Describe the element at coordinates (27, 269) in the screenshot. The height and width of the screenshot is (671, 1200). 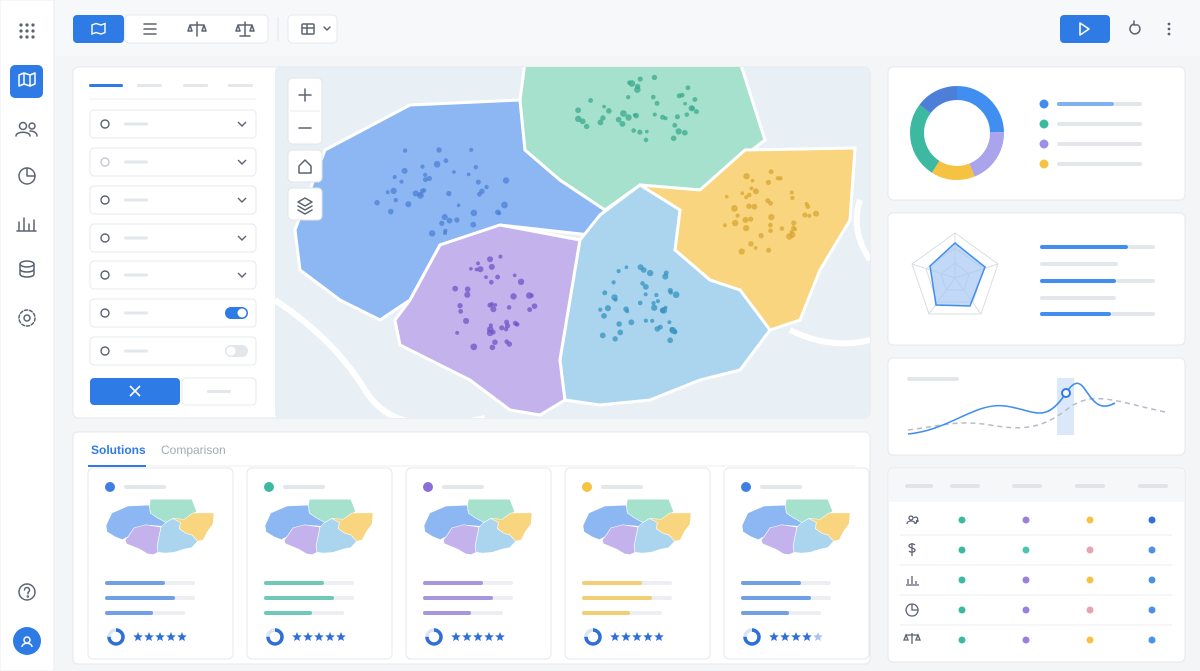
I see `nav-data` at that location.